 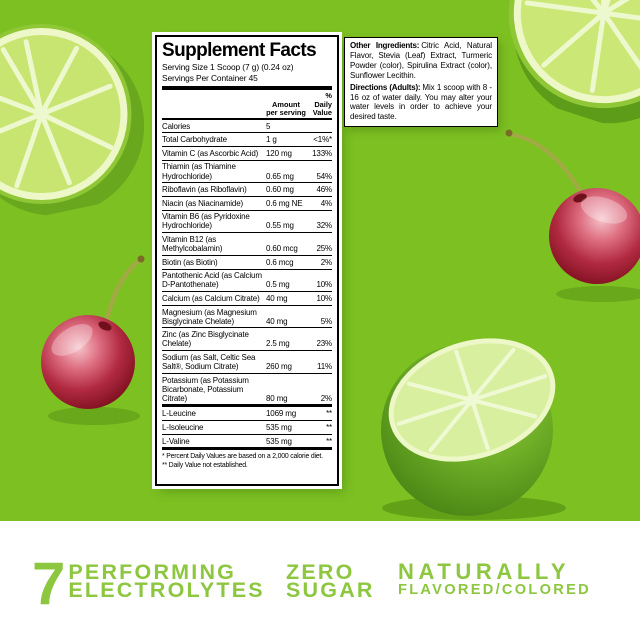 What do you see at coordinates (495, 589) in the screenshot?
I see `claim-line: FLAVORED/COLORED` at bounding box center [495, 589].